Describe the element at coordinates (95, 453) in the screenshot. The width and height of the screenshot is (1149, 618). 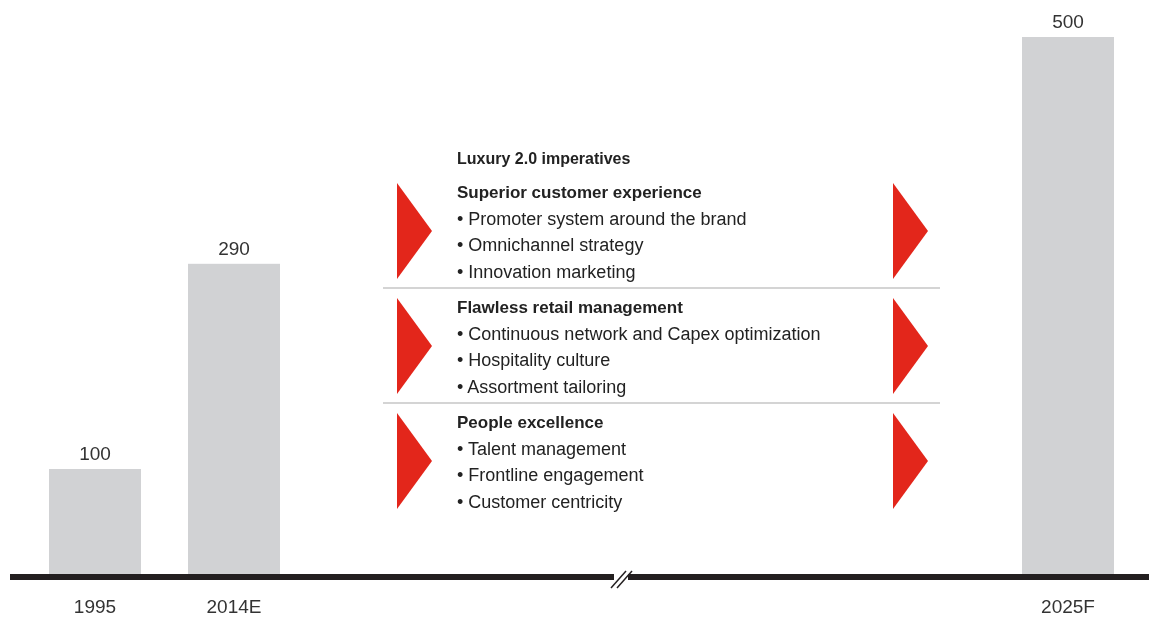
I see `data-label: 100` at that location.